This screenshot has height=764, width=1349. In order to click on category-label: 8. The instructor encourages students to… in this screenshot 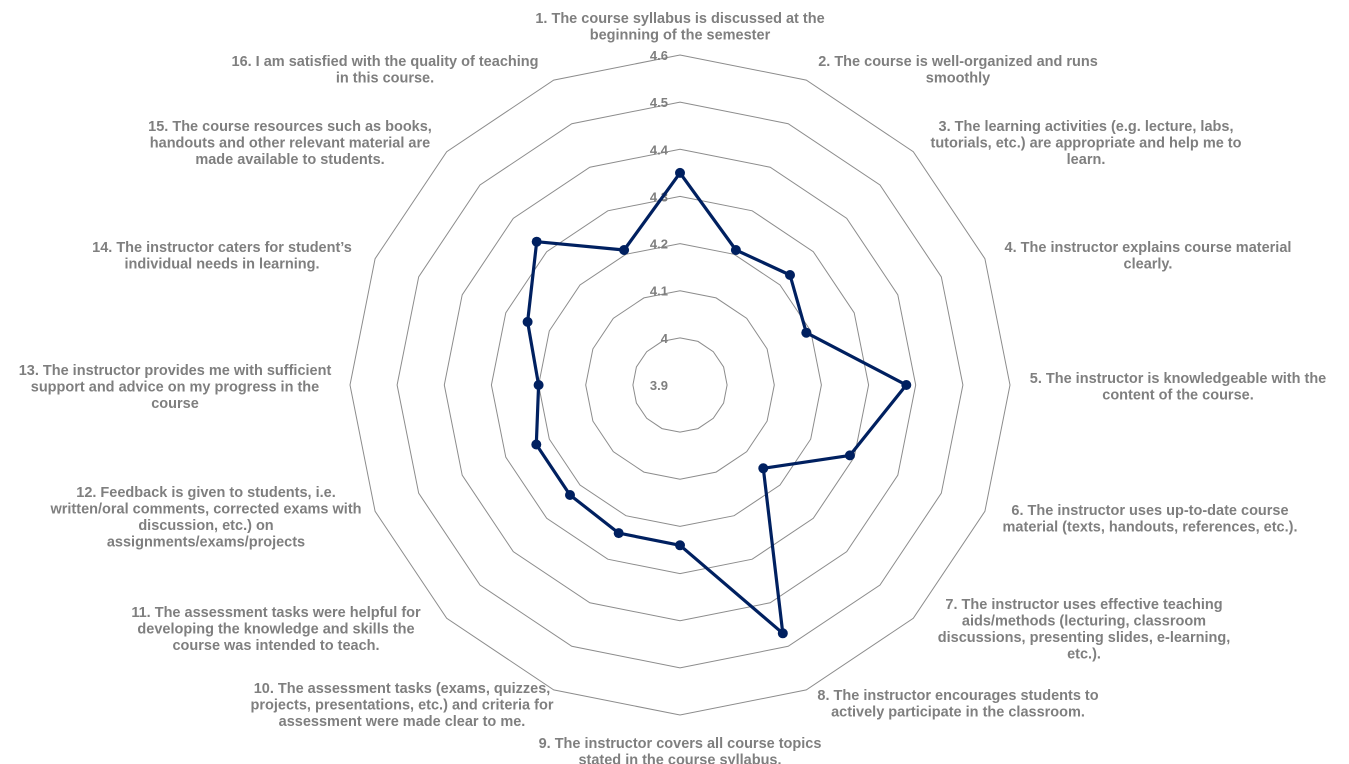, I will do `click(957, 704)`.